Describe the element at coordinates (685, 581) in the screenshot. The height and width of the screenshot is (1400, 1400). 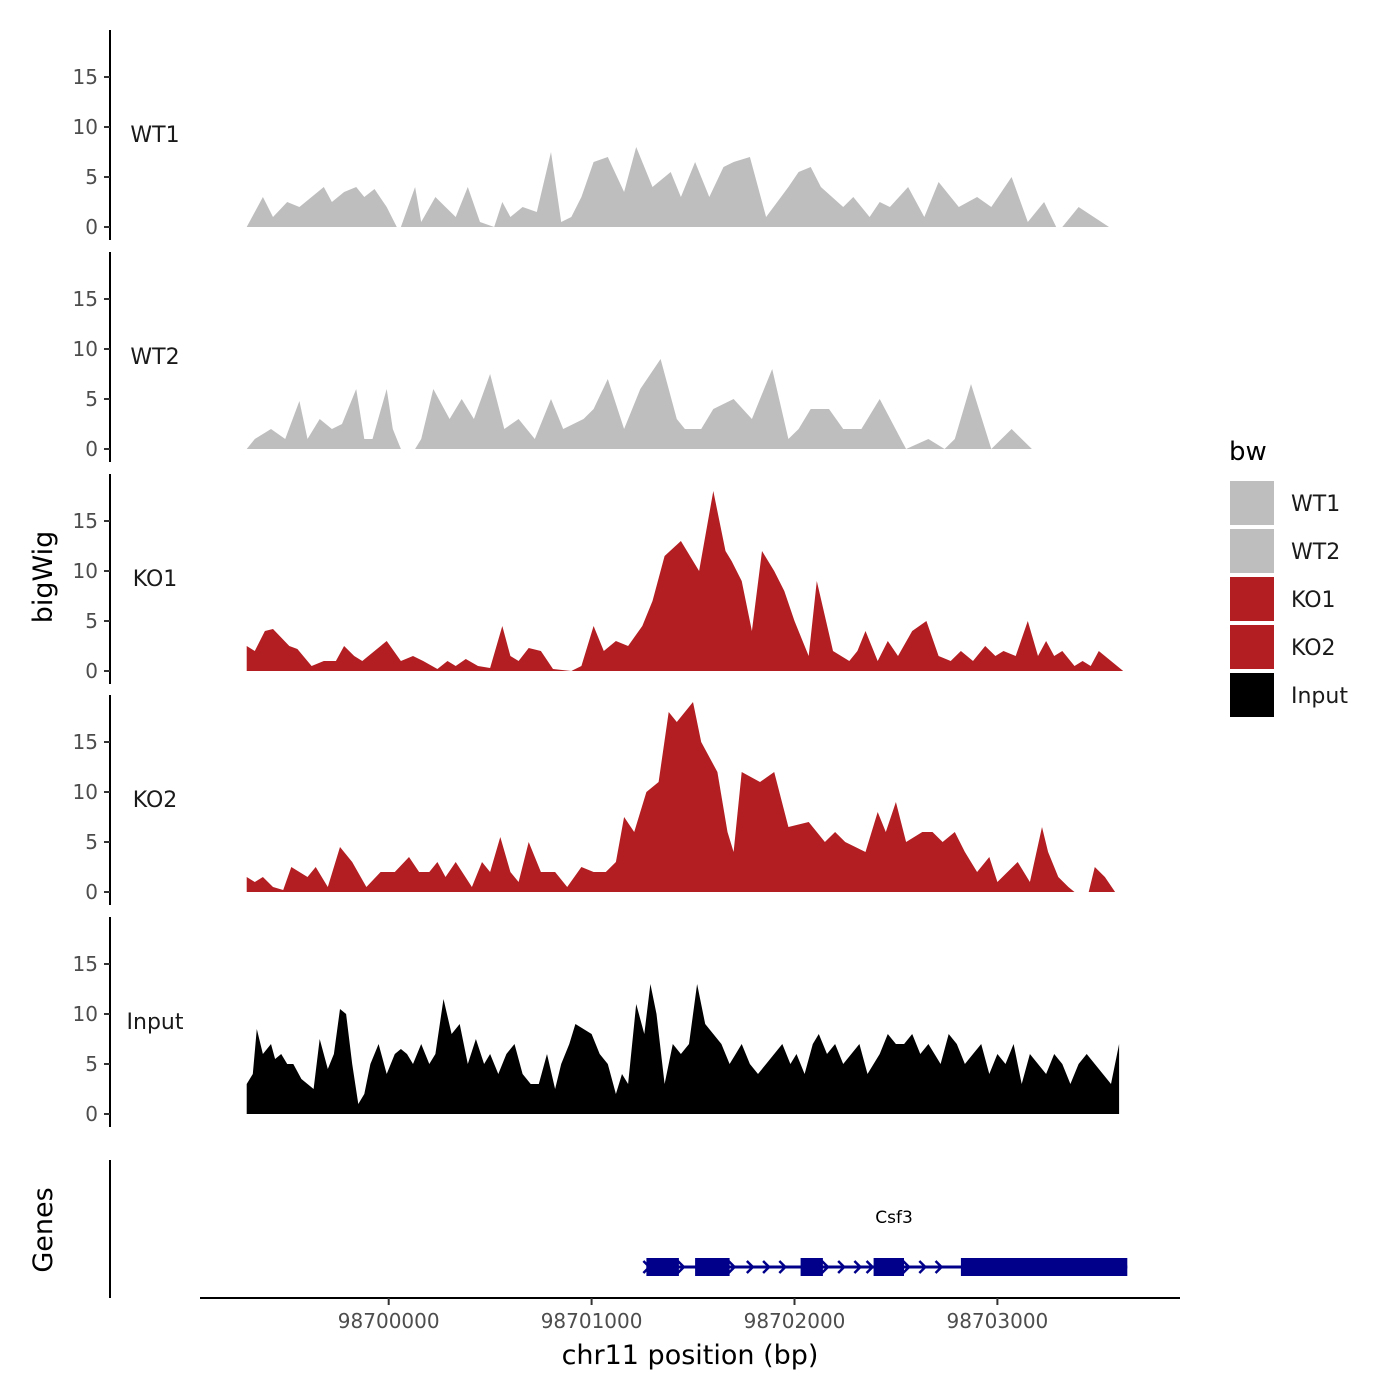
I see `coverage-area-ko1` at that location.